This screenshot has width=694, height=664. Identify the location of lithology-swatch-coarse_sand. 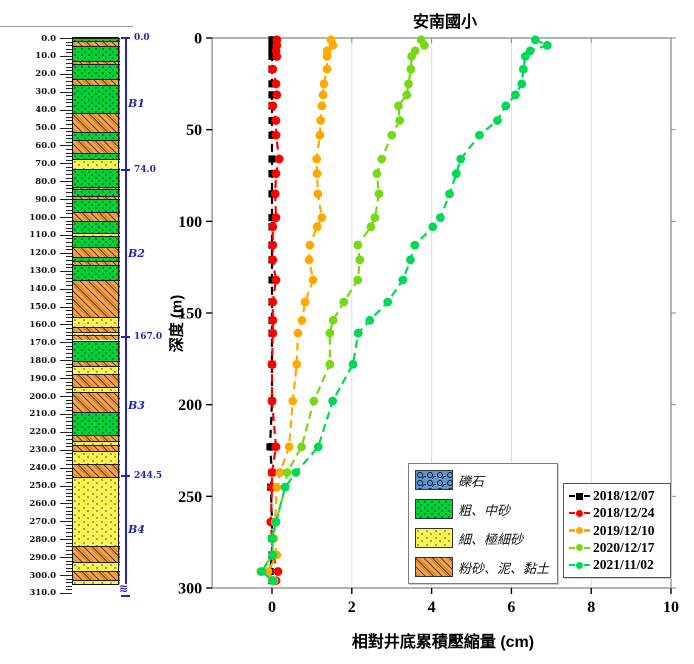
(434, 509).